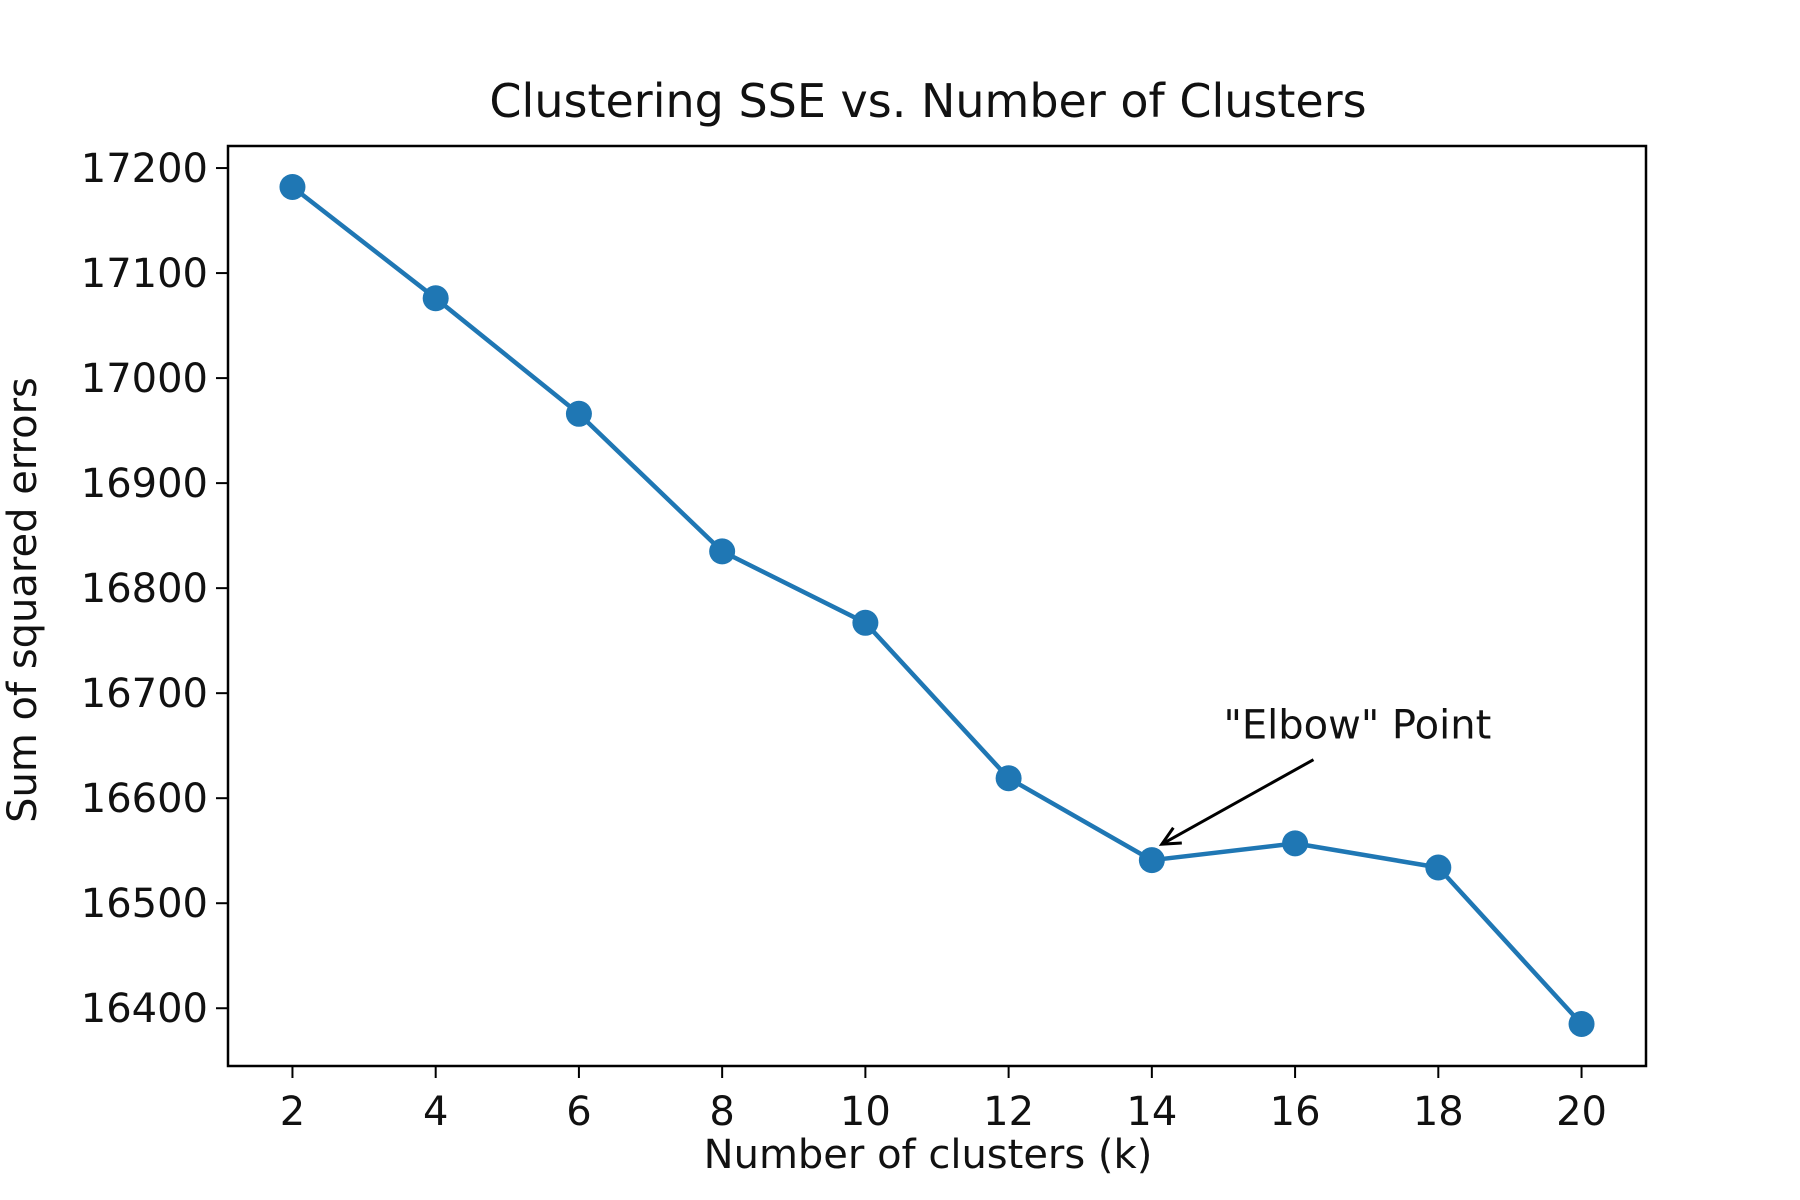 This screenshot has width=1800, height=1200. I want to click on x-tick-label: 16, so click(1295, 1112).